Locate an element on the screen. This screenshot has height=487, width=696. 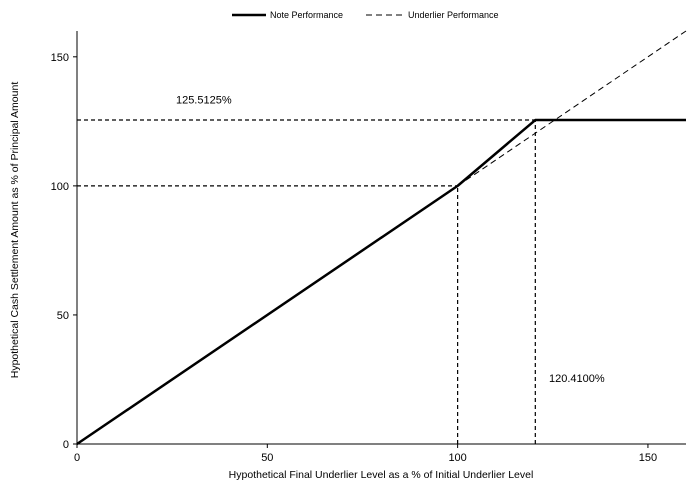
x-tick-label: 100 is located at coordinates (457, 458).